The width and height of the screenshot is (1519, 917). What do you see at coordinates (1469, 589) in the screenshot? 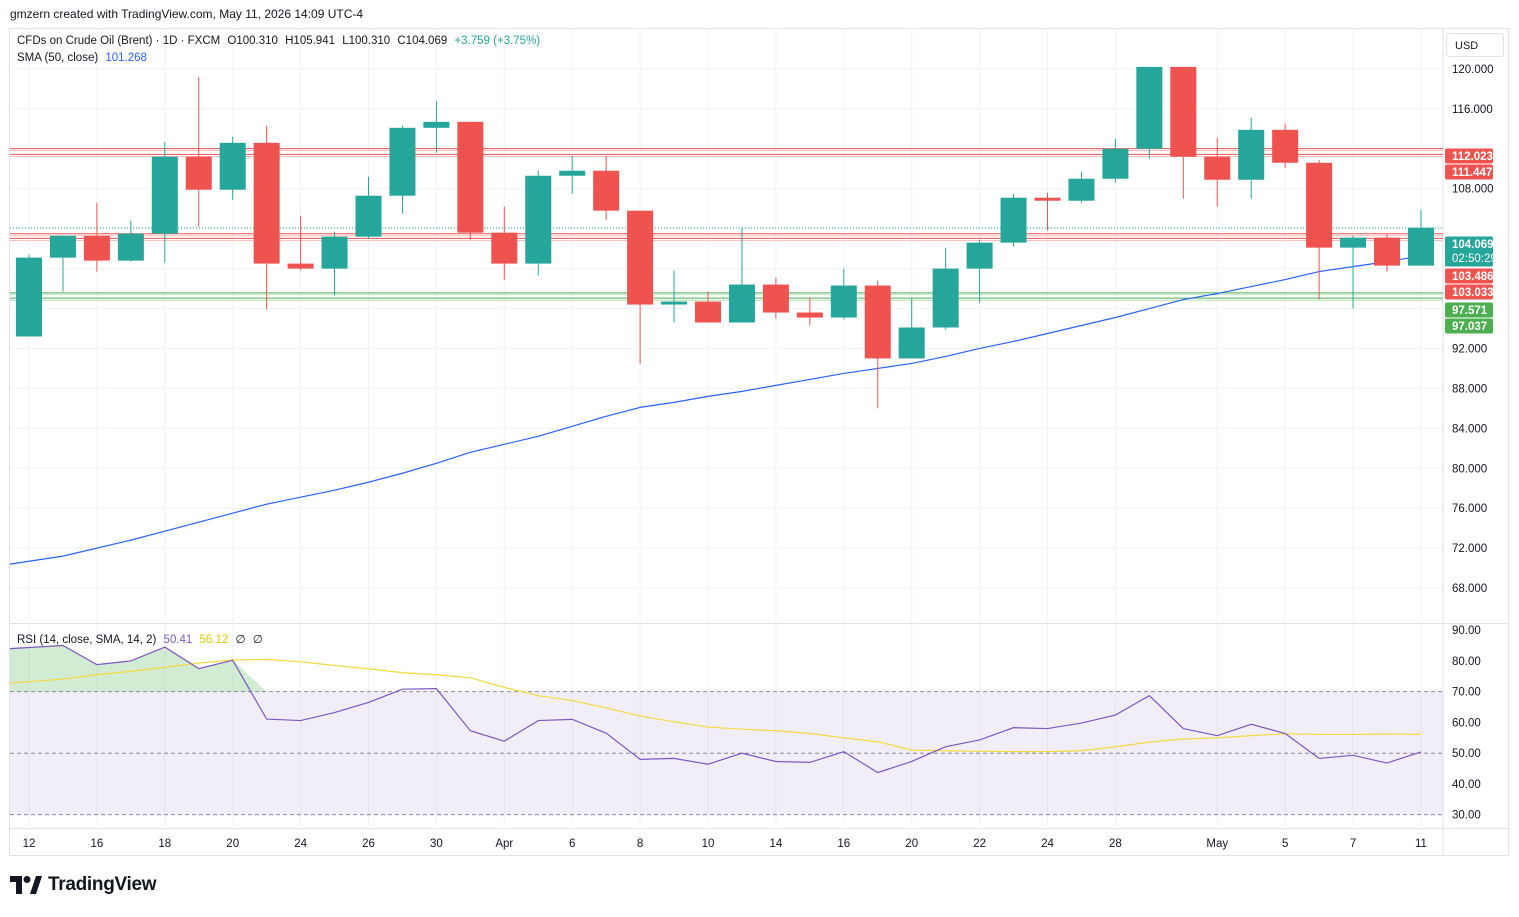
I see `price-tick-label: 68.000` at bounding box center [1469, 589].